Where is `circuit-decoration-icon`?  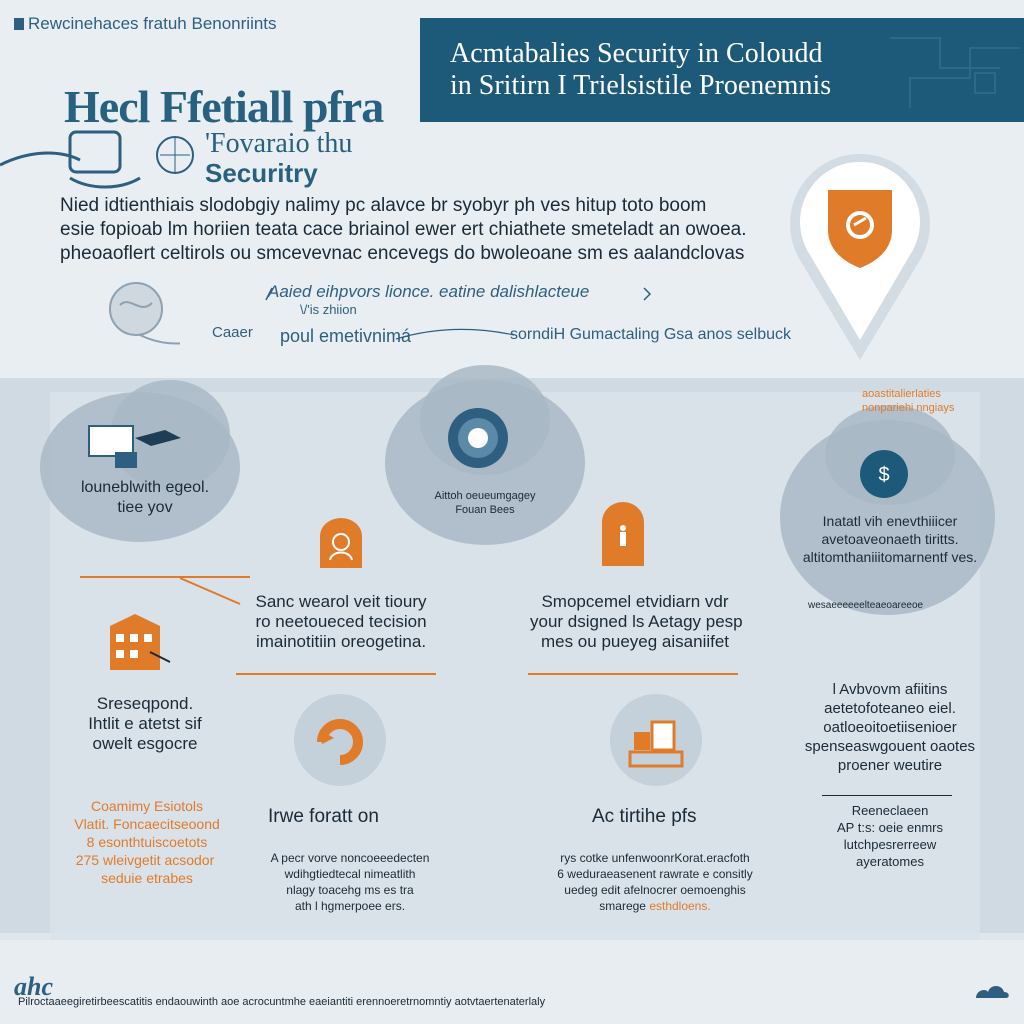
circuit-decoration-icon is located at coordinates (955, 72).